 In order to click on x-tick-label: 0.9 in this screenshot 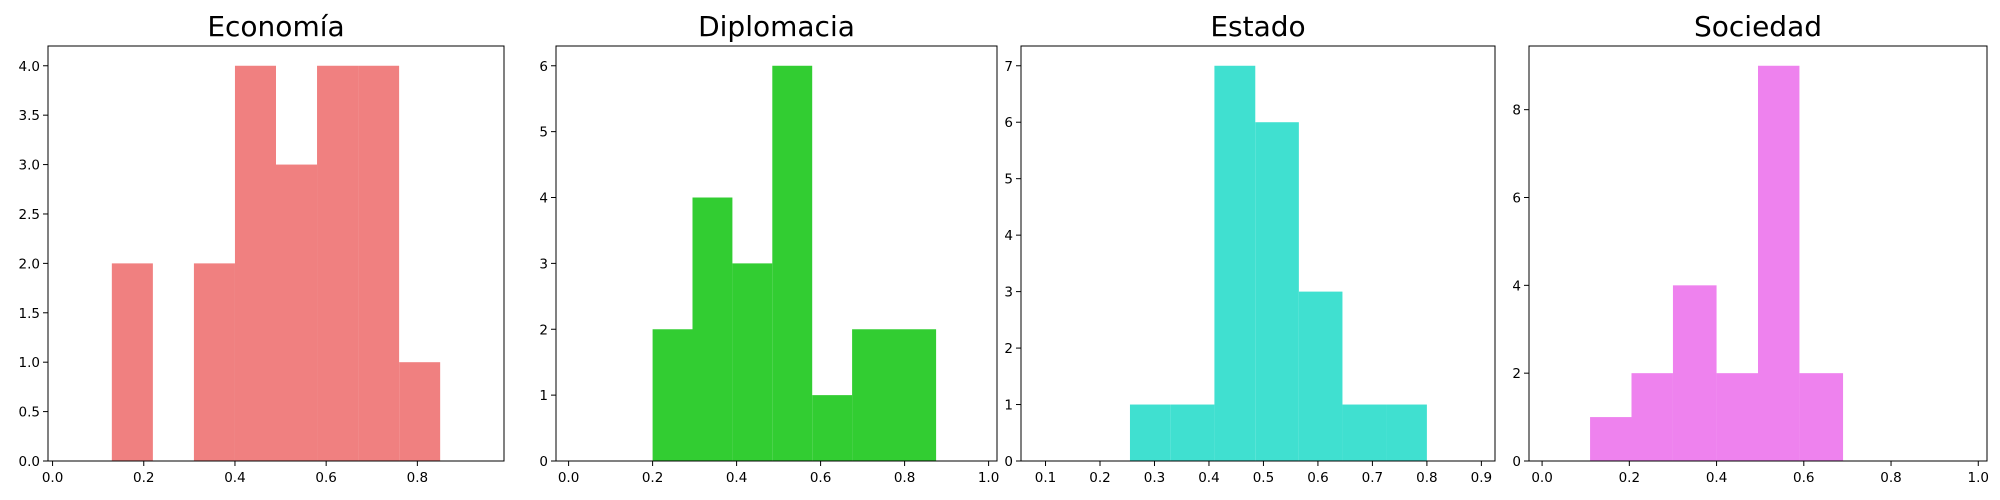, I will do `click(1481, 478)`.